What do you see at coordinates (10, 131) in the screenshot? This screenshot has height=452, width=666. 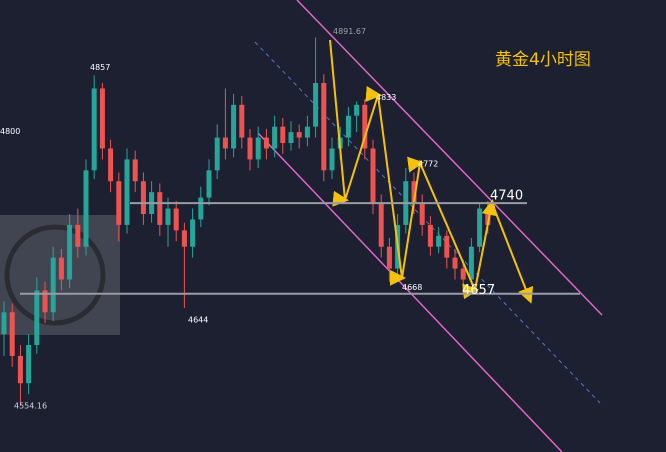 I see `price-label: 4800` at bounding box center [10, 131].